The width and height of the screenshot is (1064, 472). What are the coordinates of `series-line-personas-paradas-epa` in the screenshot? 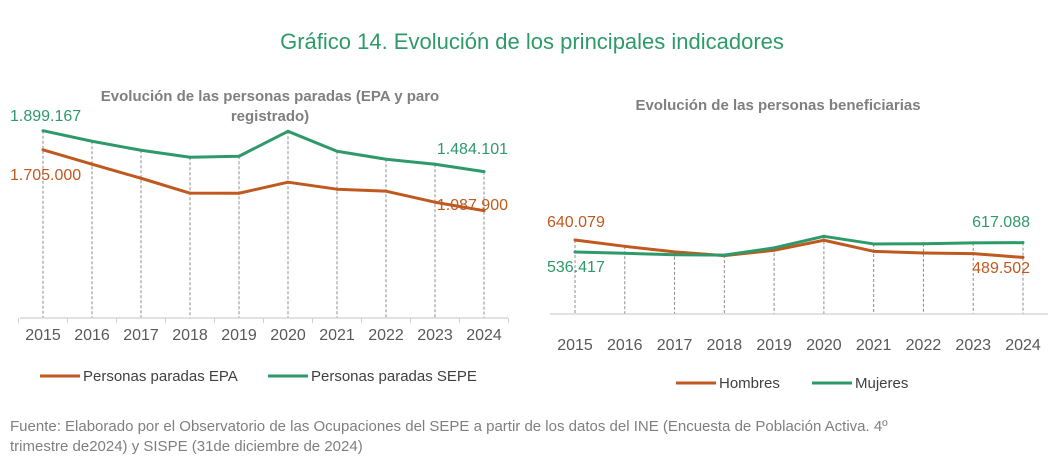 It's located at (263, 180).